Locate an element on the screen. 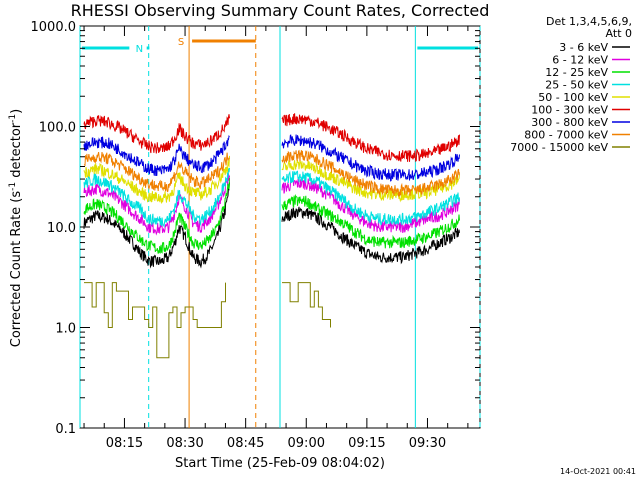 The height and width of the screenshot is (480, 640). legend-entry-label: 25 - 50 keV is located at coordinates (576, 85).